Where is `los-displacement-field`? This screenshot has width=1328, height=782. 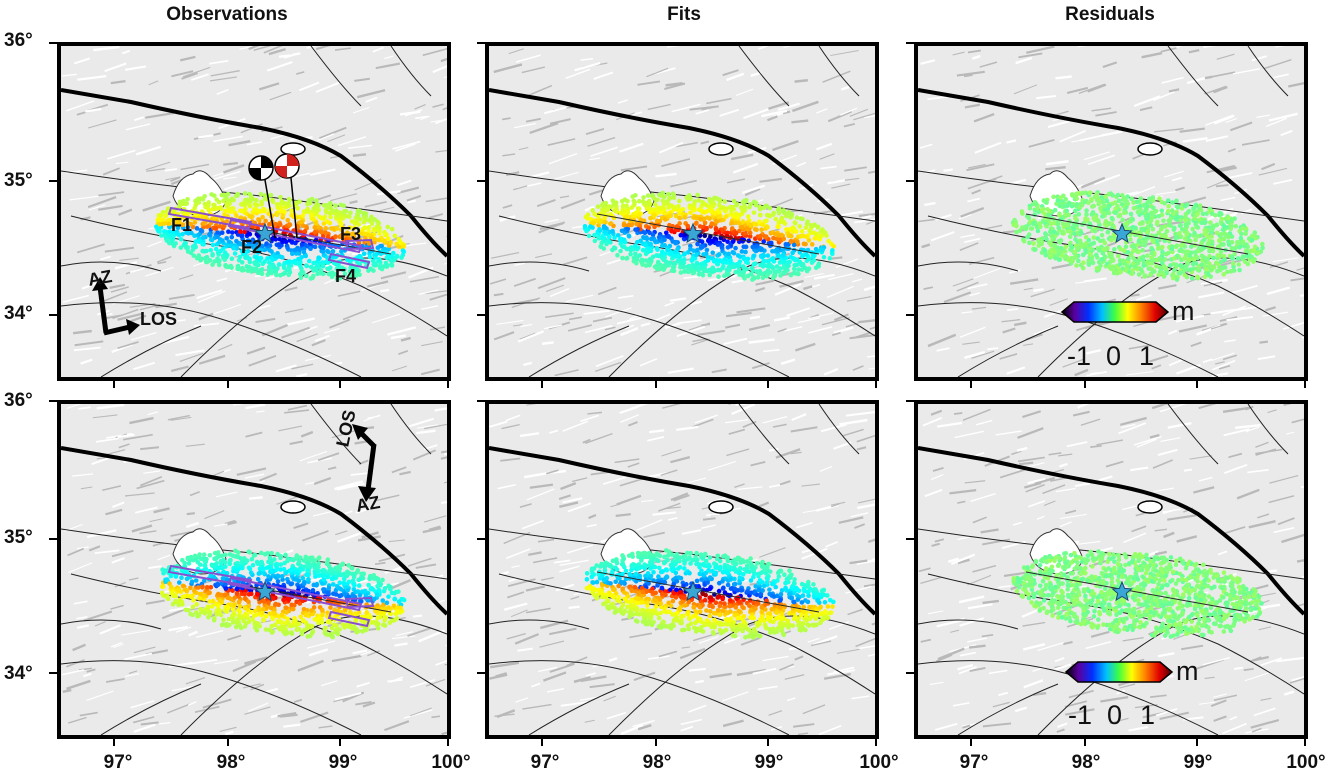 los-displacement-field is located at coordinates (280, 236).